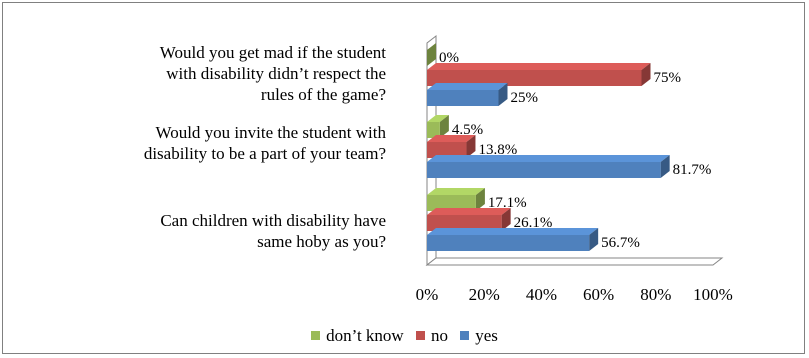 The width and height of the screenshot is (809, 358). I want to click on category-label-line: with disability didn’t respect the, so click(276, 73).